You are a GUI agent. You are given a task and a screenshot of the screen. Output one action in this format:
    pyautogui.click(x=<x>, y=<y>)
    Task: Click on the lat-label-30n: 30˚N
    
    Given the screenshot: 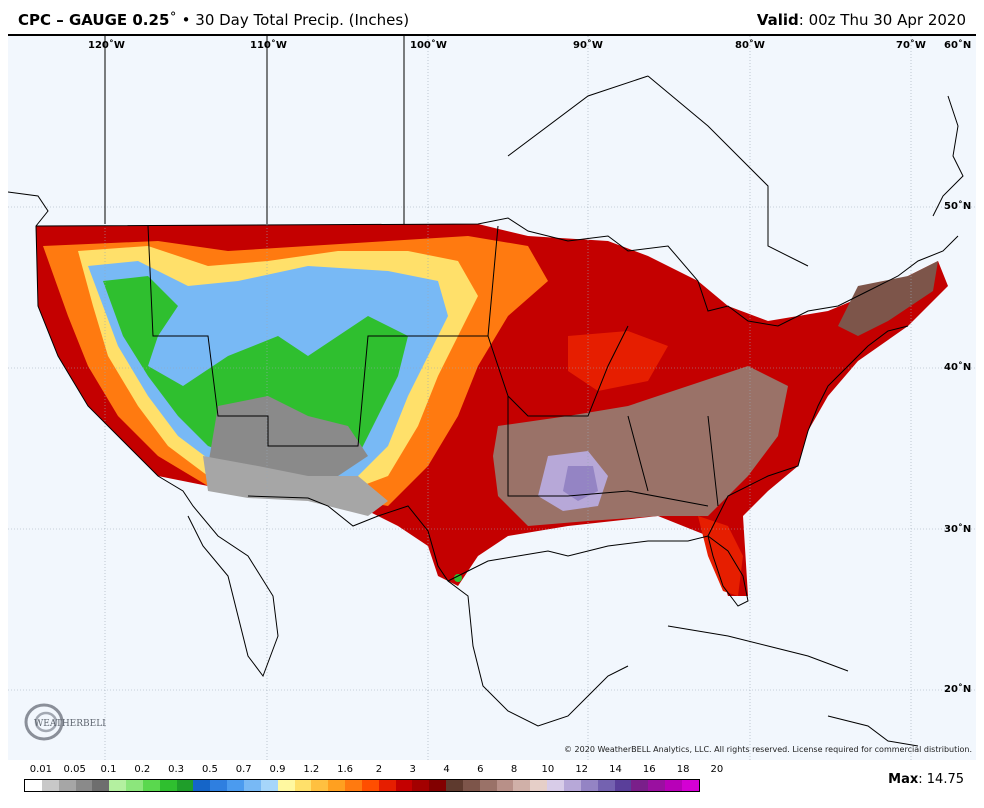 What is the action you would take?
    pyautogui.click(x=958, y=529)
    